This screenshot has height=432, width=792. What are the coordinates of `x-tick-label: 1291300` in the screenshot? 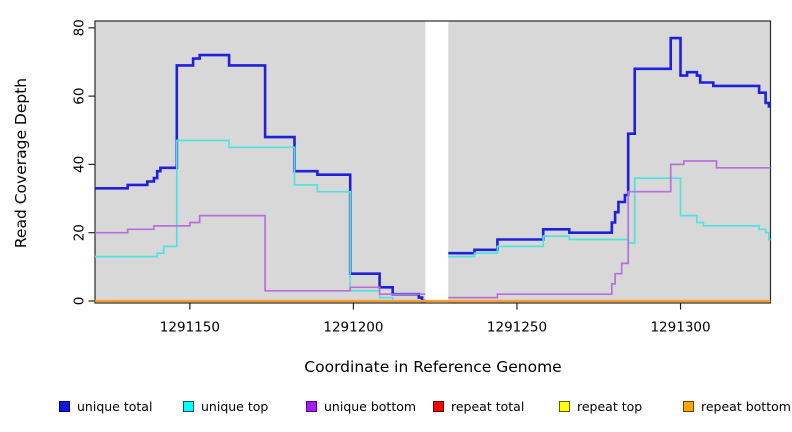 It's located at (680, 328).